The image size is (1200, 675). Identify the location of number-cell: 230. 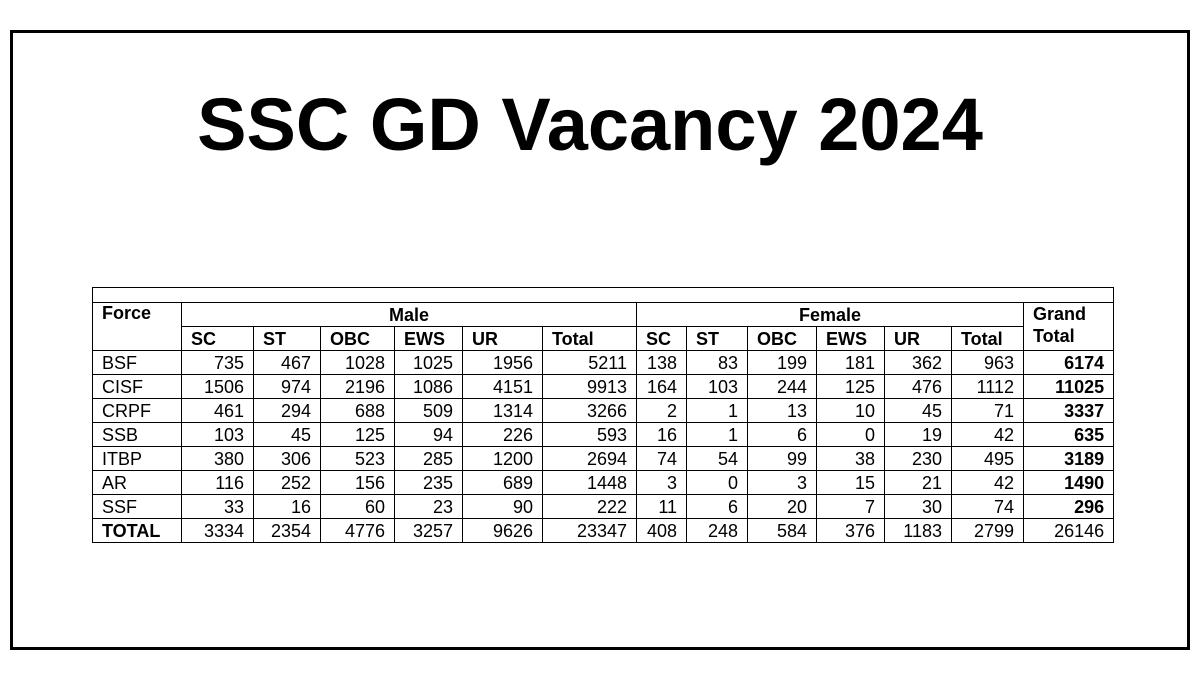
(918, 458).